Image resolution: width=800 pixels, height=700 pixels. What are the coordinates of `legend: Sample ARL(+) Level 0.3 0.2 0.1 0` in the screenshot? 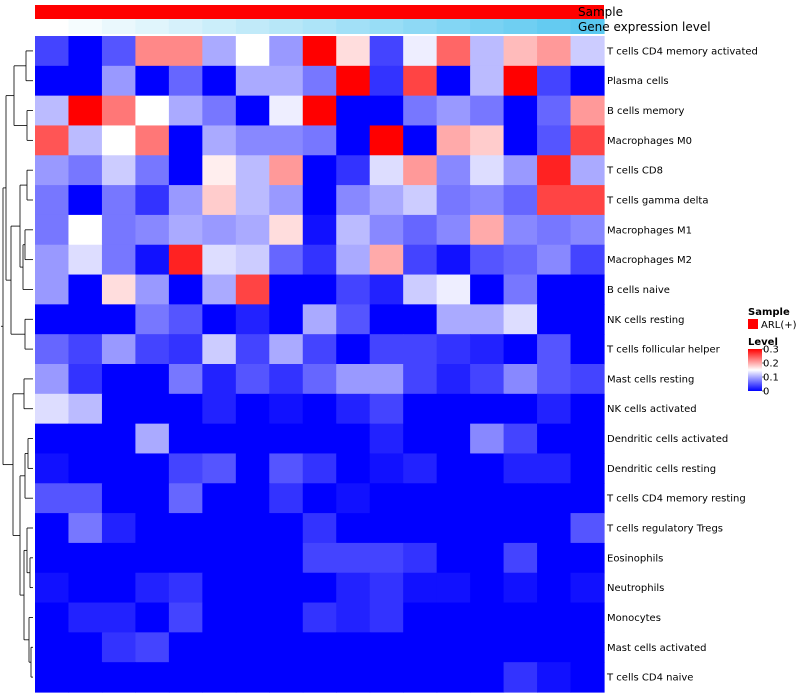 It's located at (772, 352).